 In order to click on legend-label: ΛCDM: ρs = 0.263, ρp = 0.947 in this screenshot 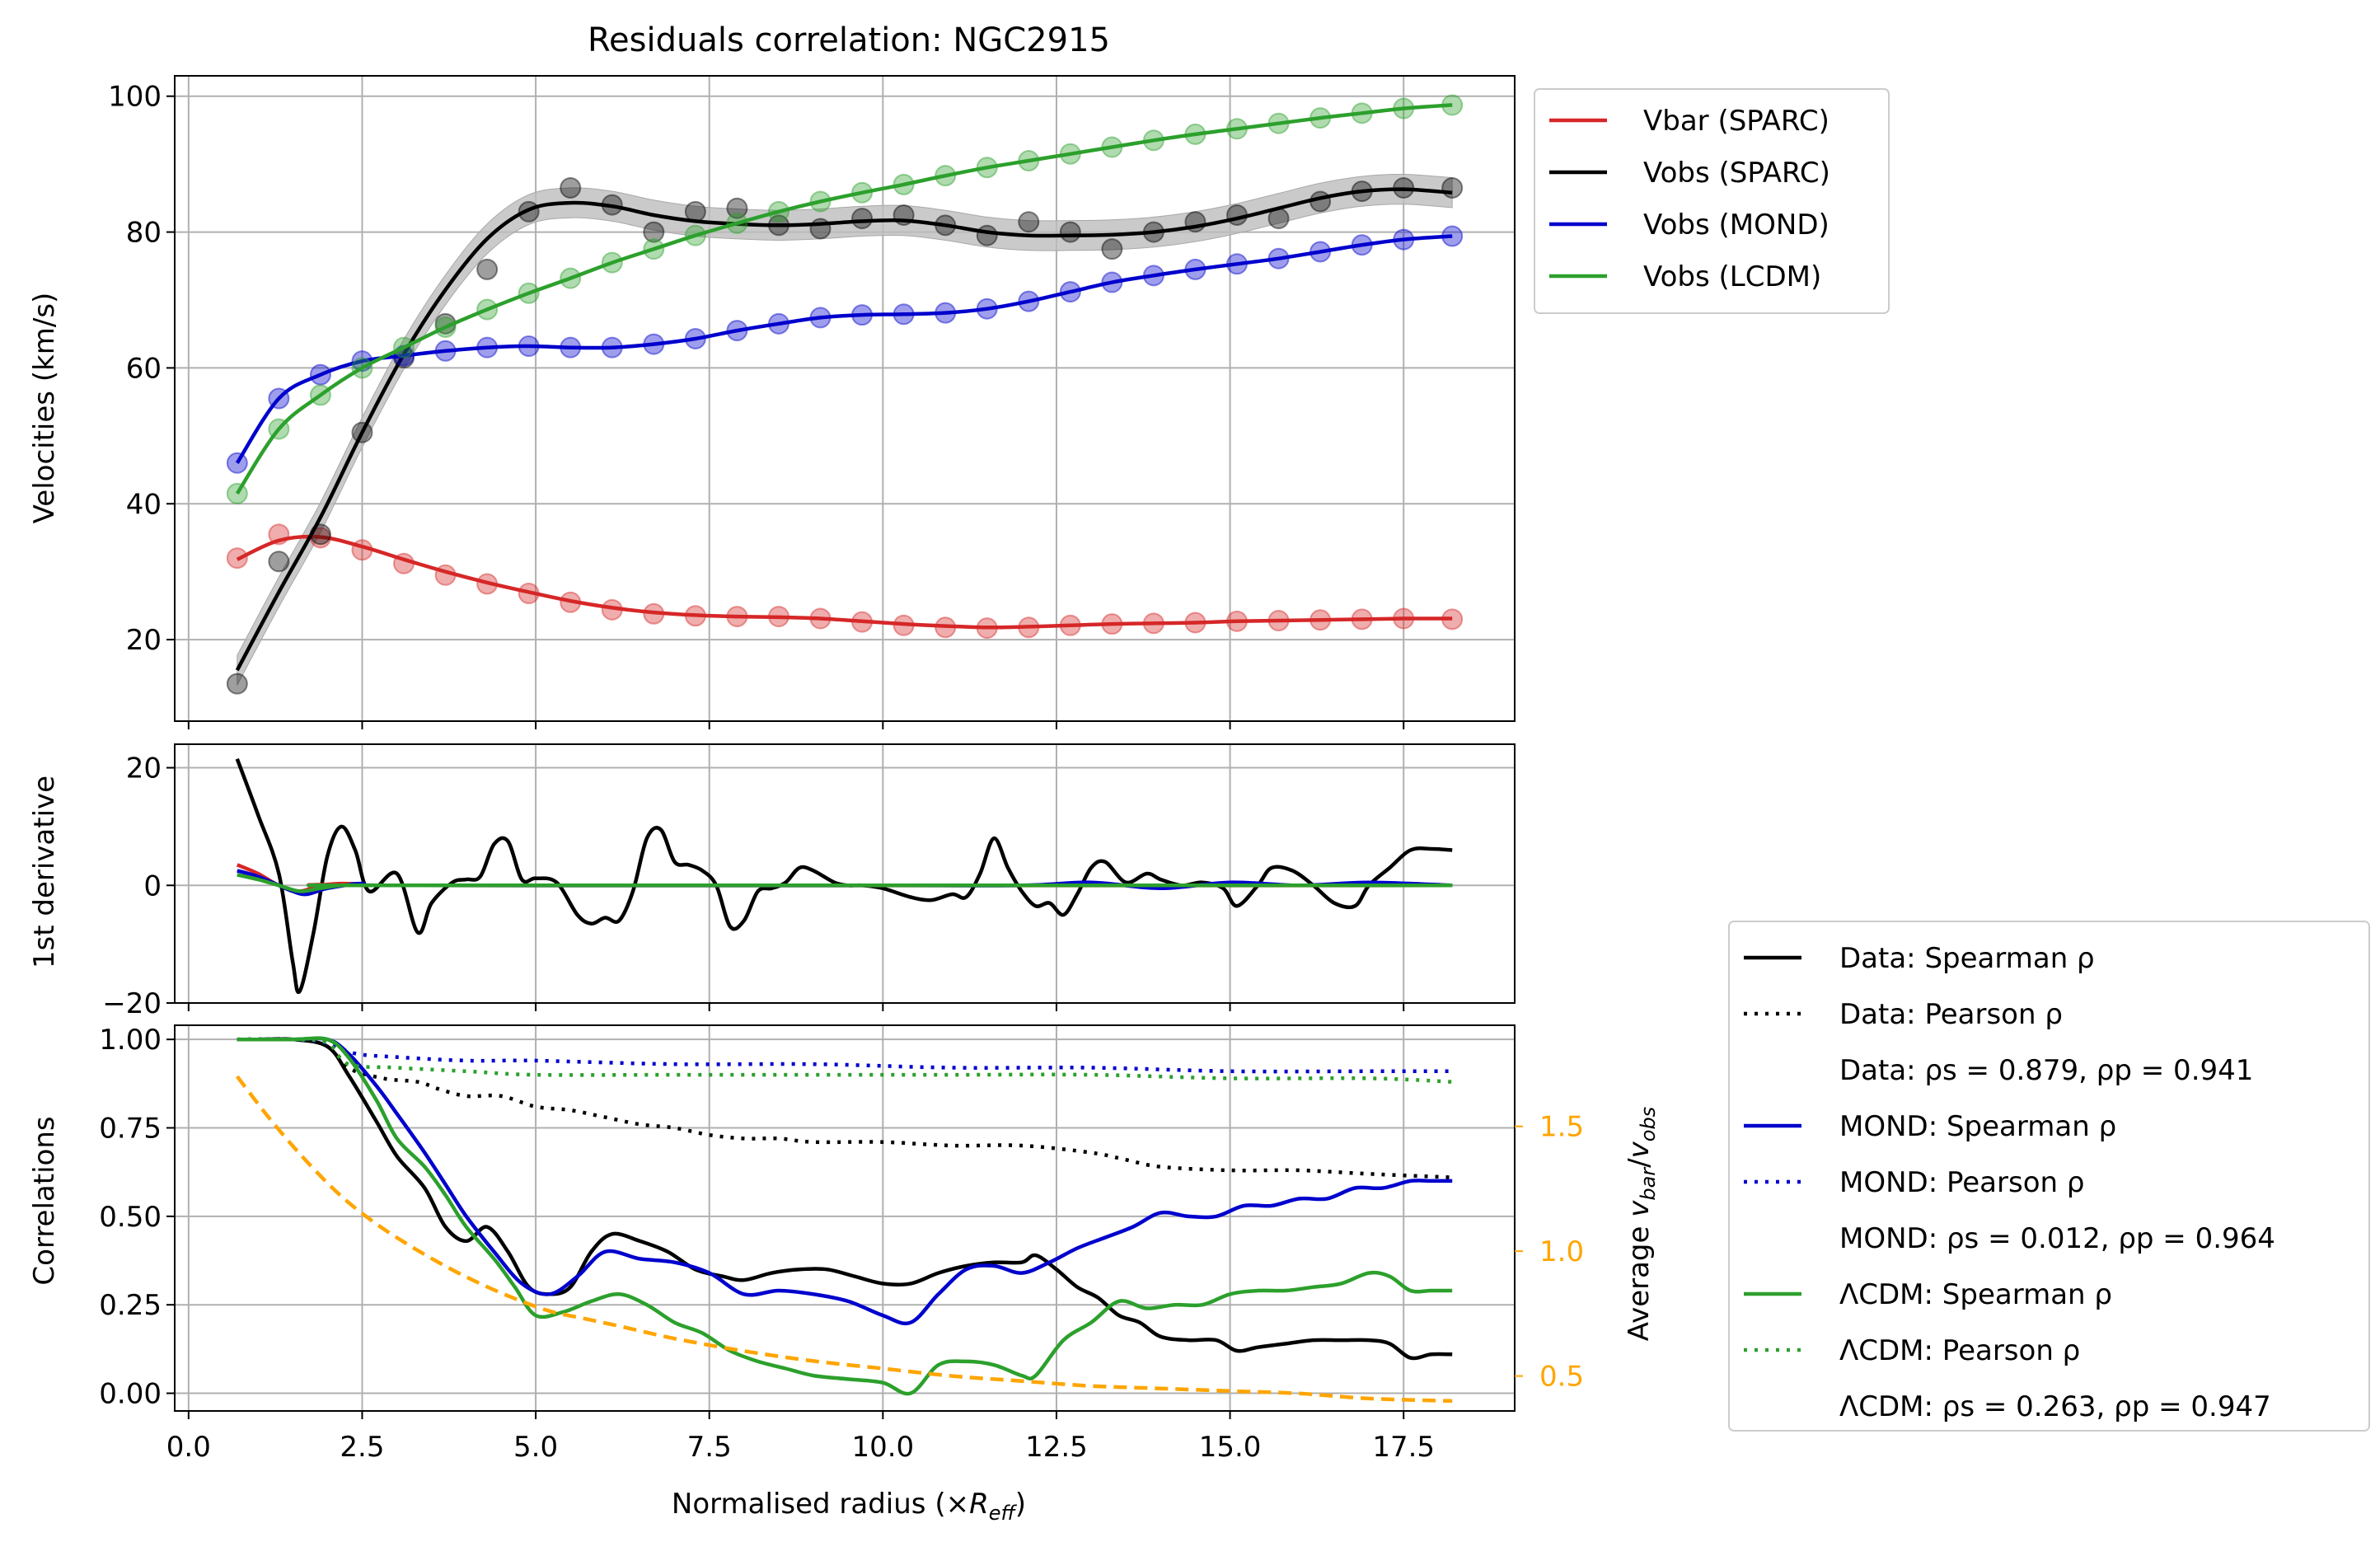, I will do `click(2055, 1406)`.